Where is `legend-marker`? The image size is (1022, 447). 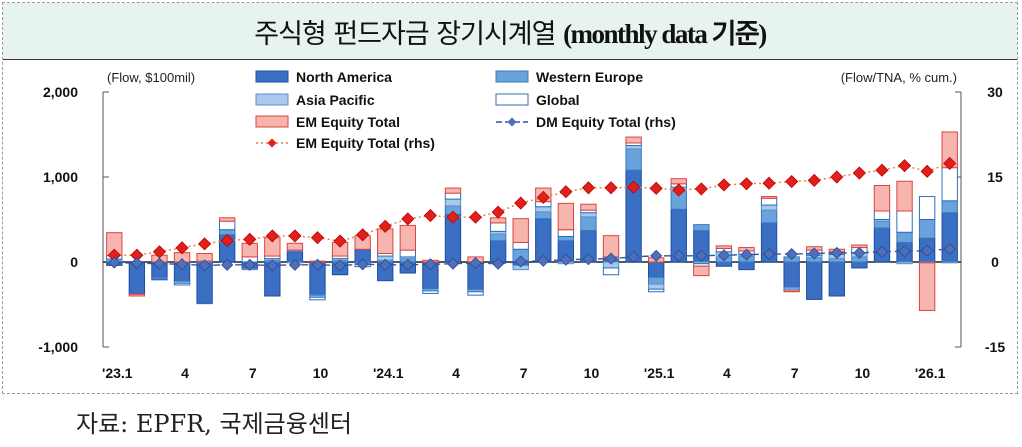
legend-marker is located at coordinates (512, 122).